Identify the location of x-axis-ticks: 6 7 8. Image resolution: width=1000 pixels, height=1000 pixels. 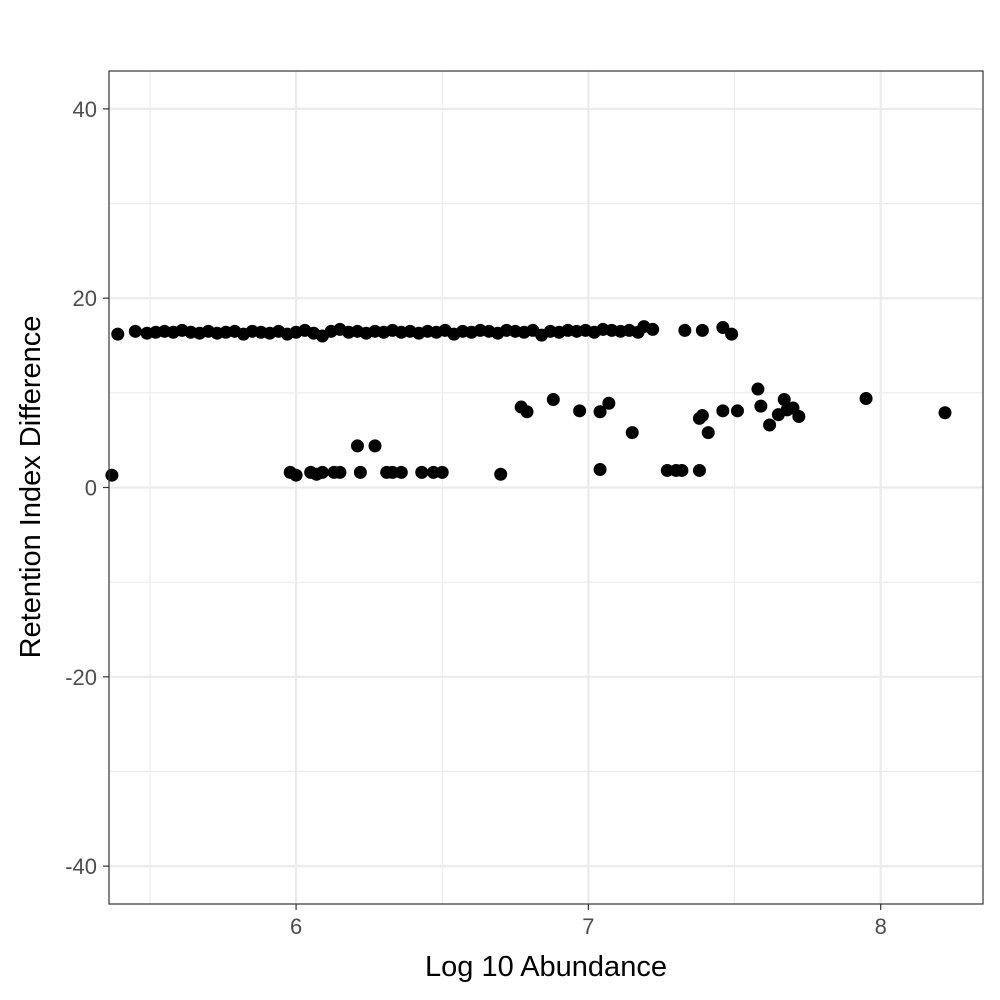
(588, 921).